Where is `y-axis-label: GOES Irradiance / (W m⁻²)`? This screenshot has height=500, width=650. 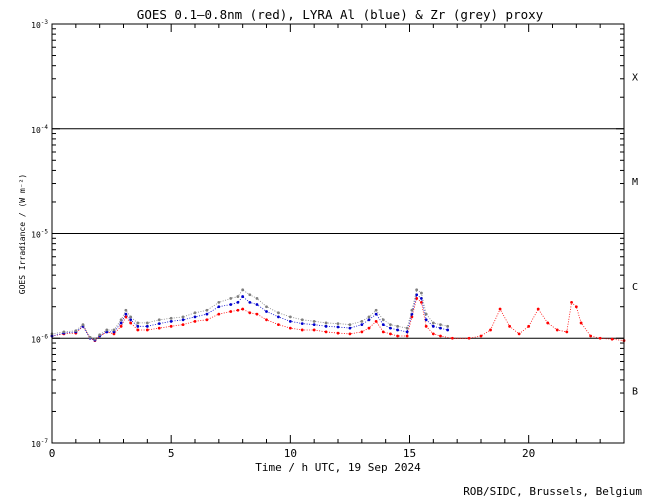
y-axis-label: GOES Irradiance / (W m⁻²) is located at coordinates (22, 234).